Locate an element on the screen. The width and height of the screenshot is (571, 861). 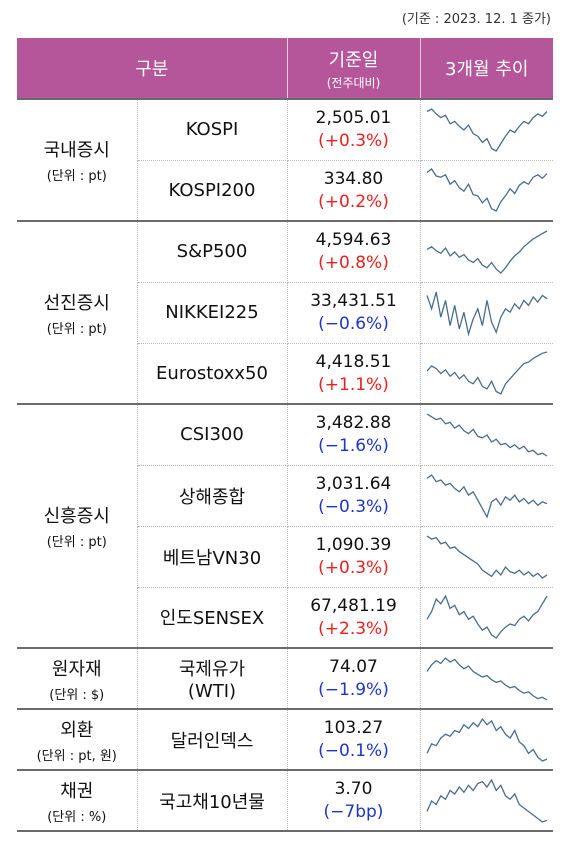
item-cell: KOSPI200 is located at coordinates (212, 191).